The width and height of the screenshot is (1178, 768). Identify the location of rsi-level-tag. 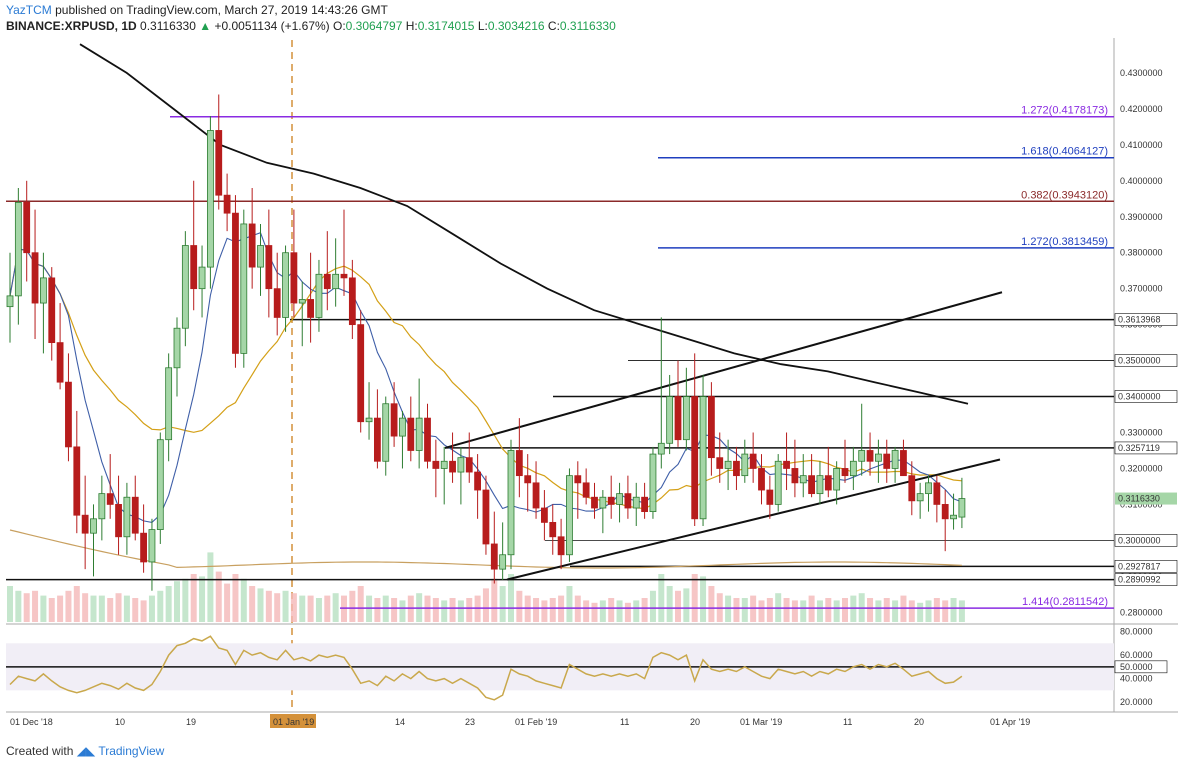
(1141, 667).